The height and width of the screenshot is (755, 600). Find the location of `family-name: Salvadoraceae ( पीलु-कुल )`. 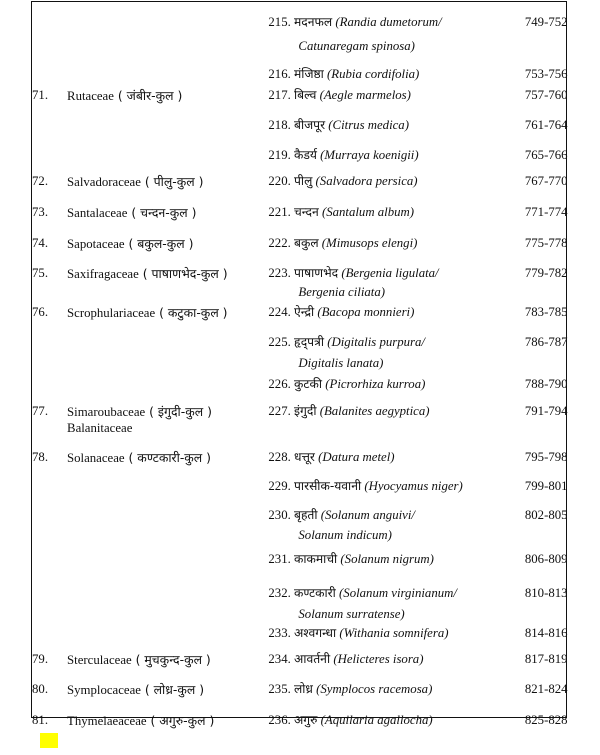

family-name: Salvadoraceae ( पीलु-कुल ) is located at coordinates (135, 182).